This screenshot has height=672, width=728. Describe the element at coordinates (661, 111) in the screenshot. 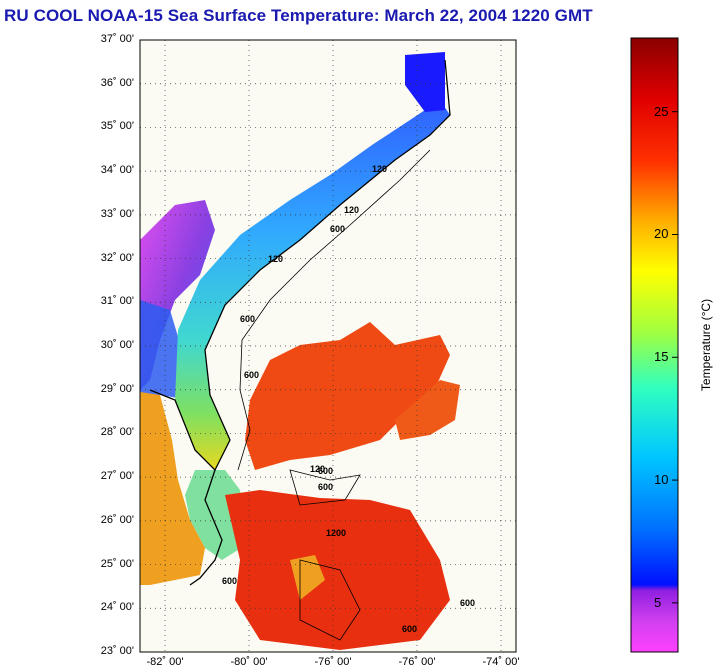

I see `colorbar-tick-label: 25` at that location.